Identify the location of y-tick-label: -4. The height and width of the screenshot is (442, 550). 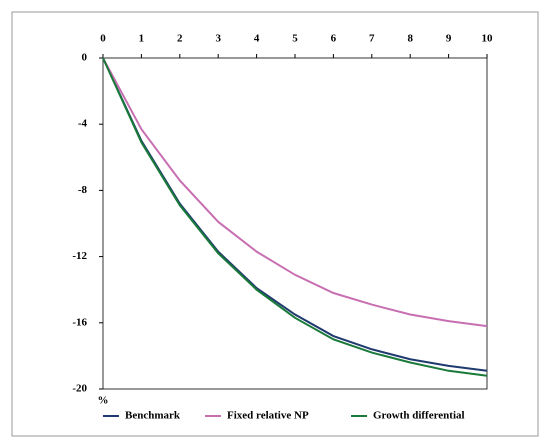
(83, 124).